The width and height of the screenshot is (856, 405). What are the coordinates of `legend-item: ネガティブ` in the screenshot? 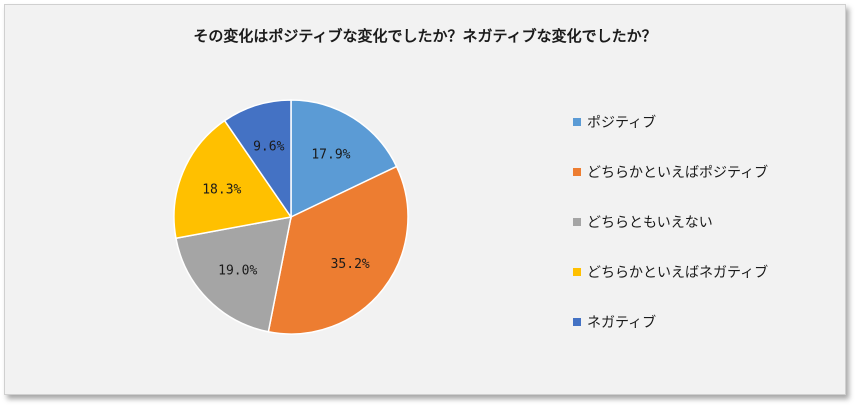 It's located at (708, 321).